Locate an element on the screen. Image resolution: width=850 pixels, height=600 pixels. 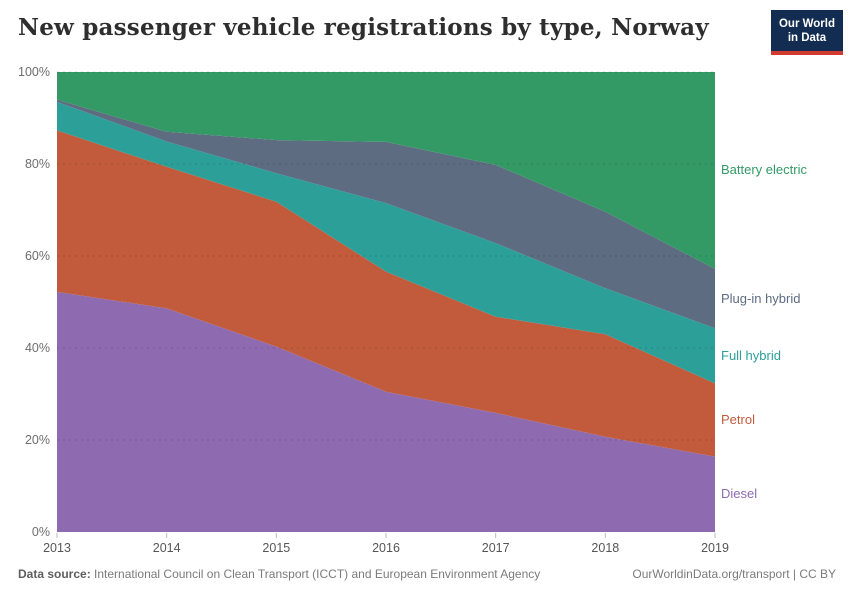
owid-logo: Our World in Data is located at coordinates (806, 32).